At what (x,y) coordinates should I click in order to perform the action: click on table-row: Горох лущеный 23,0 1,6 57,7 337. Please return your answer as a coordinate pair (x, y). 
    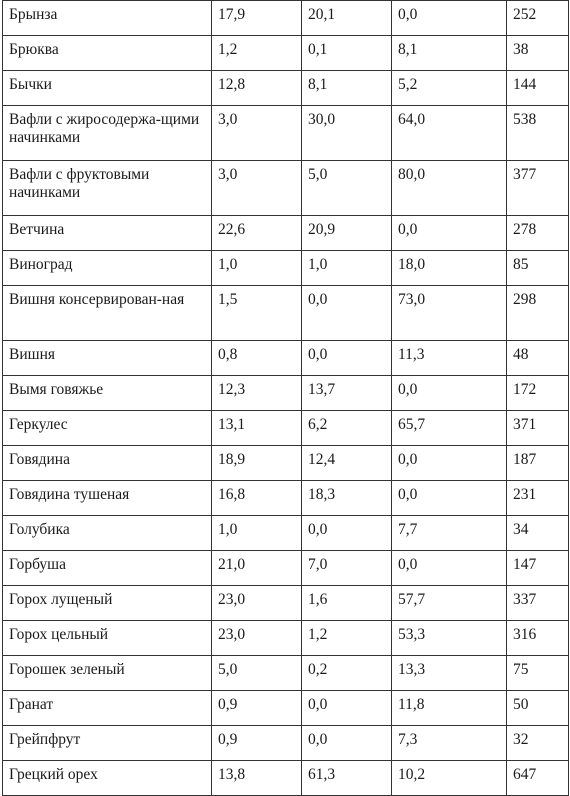
    Looking at the image, I should click on (285, 603).